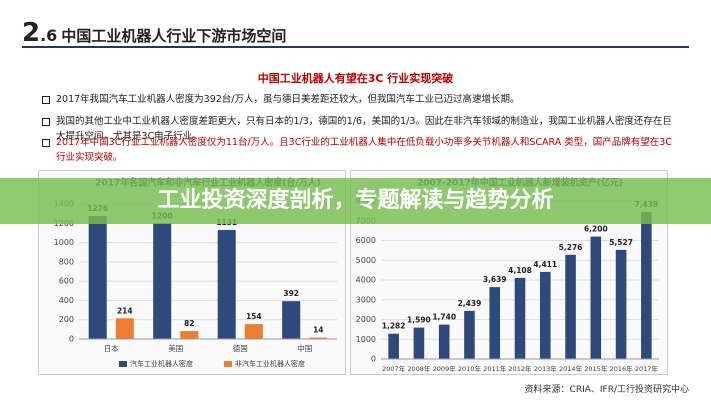 The image size is (711, 400). I want to click on y-tick-label: 400, so click(66, 300).